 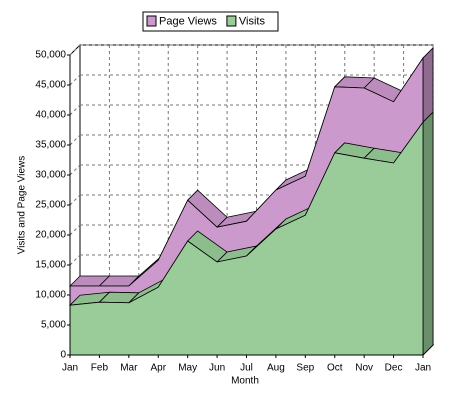 What do you see at coordinates (22, 205) in the screenshot?
I see `y-axis-label: Visits and Page Views` at bounding box center [22, 205].